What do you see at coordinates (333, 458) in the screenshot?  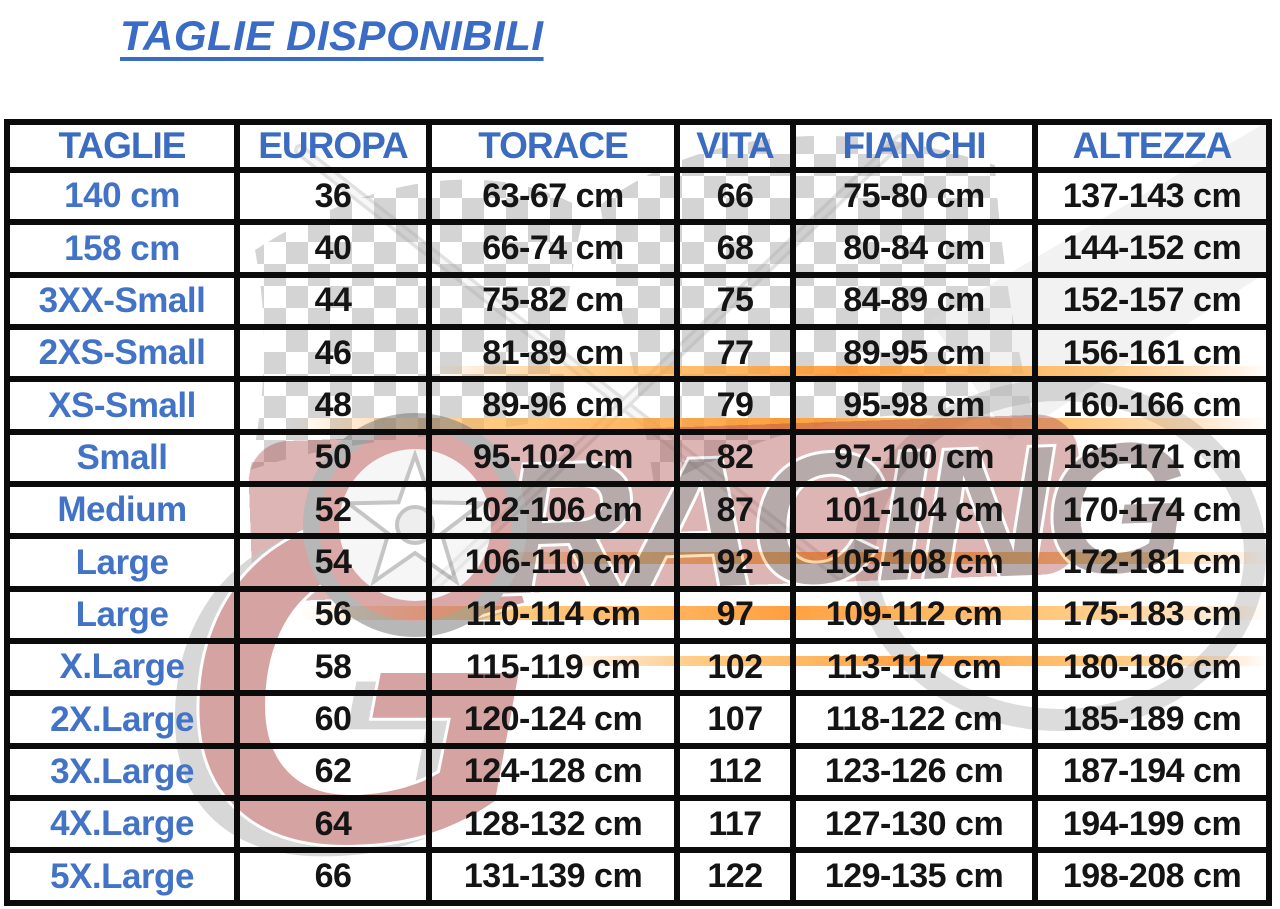 I see `cell-europa: 50` at bounding box center [333, 458].